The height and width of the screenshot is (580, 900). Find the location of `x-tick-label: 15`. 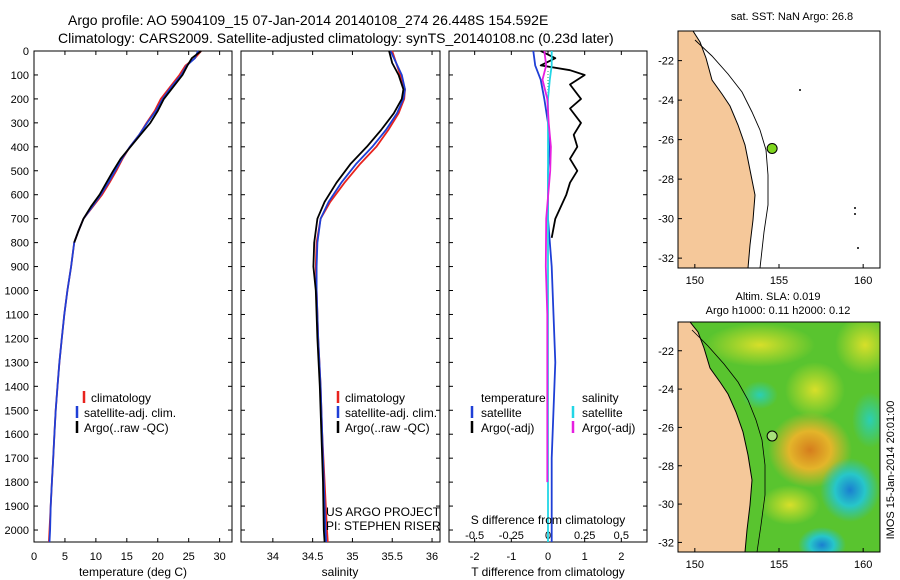

x-tick-label: 15 is located at coordinates (127, 557).